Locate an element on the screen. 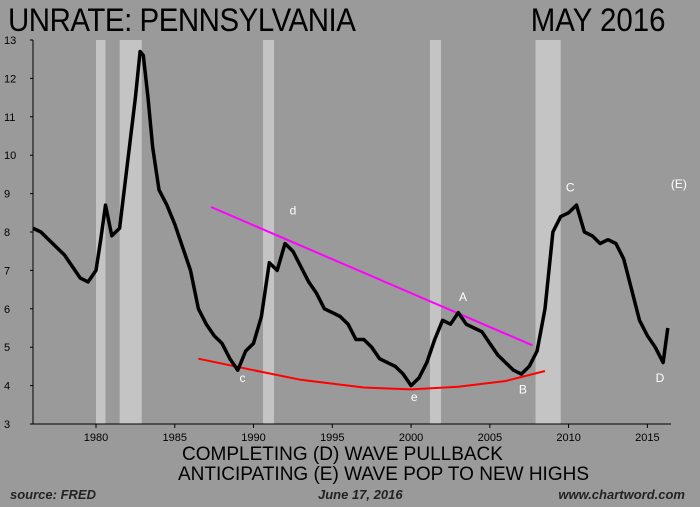 The width and height of the screenshot is (700, 507). y-tick-label-4: 4 is located at coordinates (7, 387).